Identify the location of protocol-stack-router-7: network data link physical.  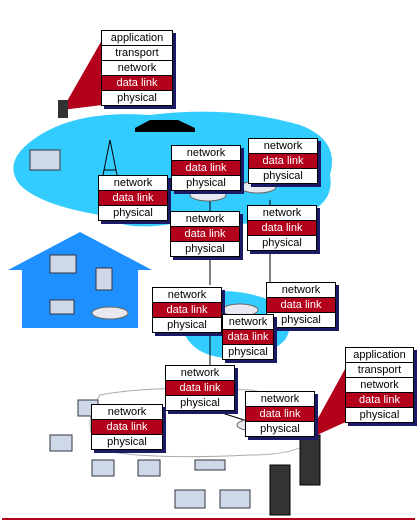
(301, 305).